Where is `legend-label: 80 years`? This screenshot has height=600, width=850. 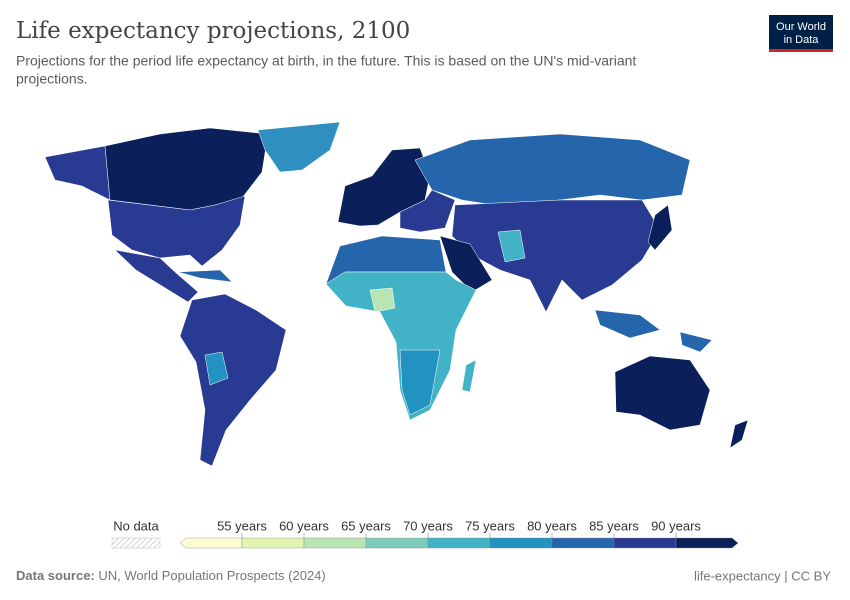 legend-label: 80 years is located at coordinates (552, 525).